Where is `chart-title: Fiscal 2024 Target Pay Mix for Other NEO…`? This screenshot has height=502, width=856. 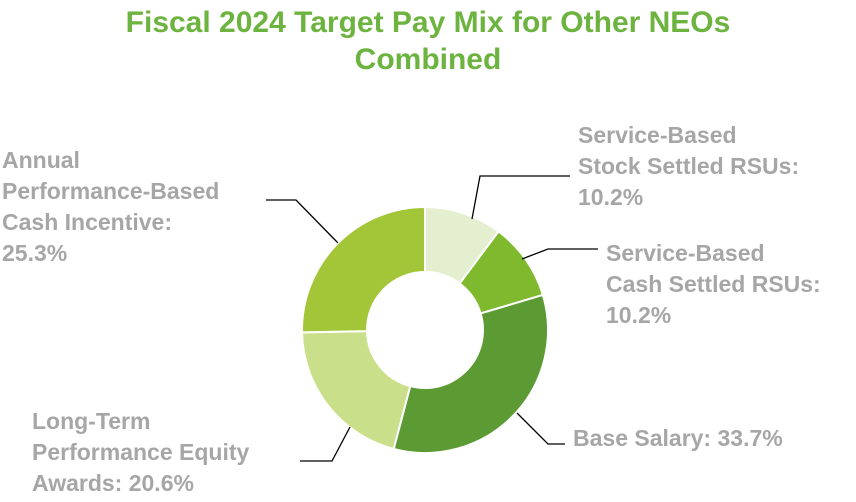 chart-title: Fiscal 2024 Target Pay Mix for Other NEO… is located at coordinates (428, 41).